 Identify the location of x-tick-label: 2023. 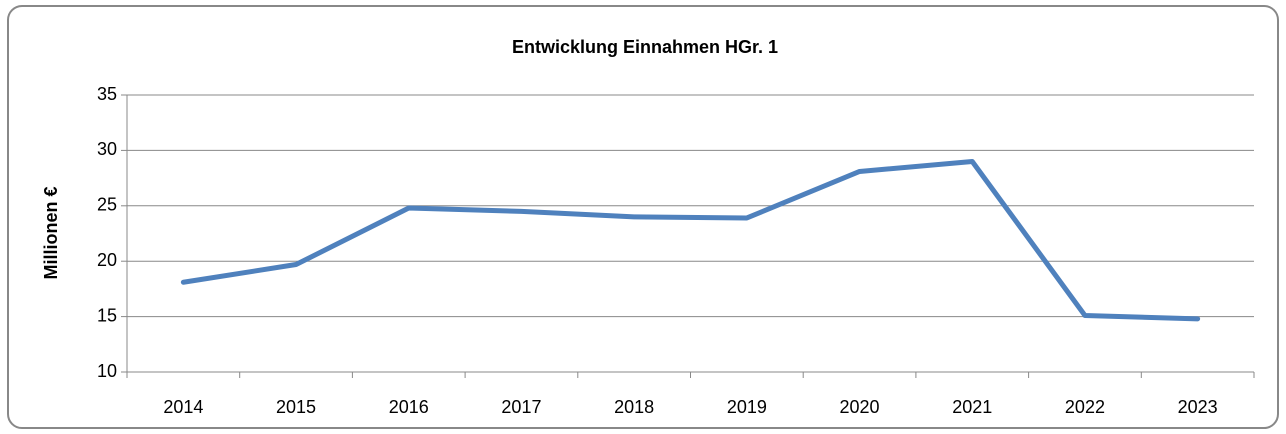
(1198, 407).